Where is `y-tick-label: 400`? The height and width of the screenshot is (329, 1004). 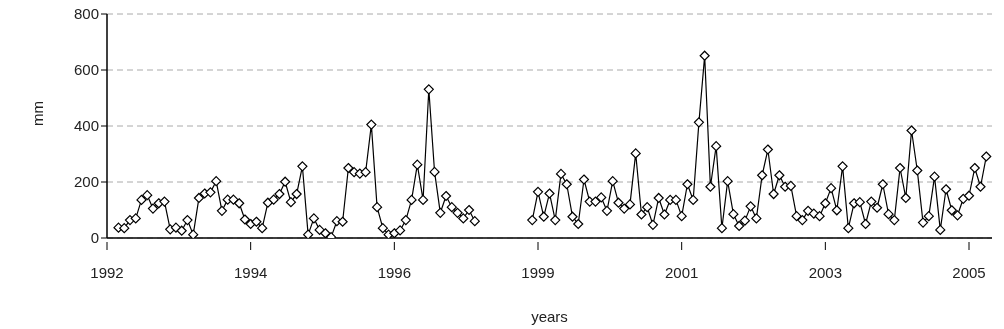
y-tick-label: 400 is located at coordinates (86, 126).